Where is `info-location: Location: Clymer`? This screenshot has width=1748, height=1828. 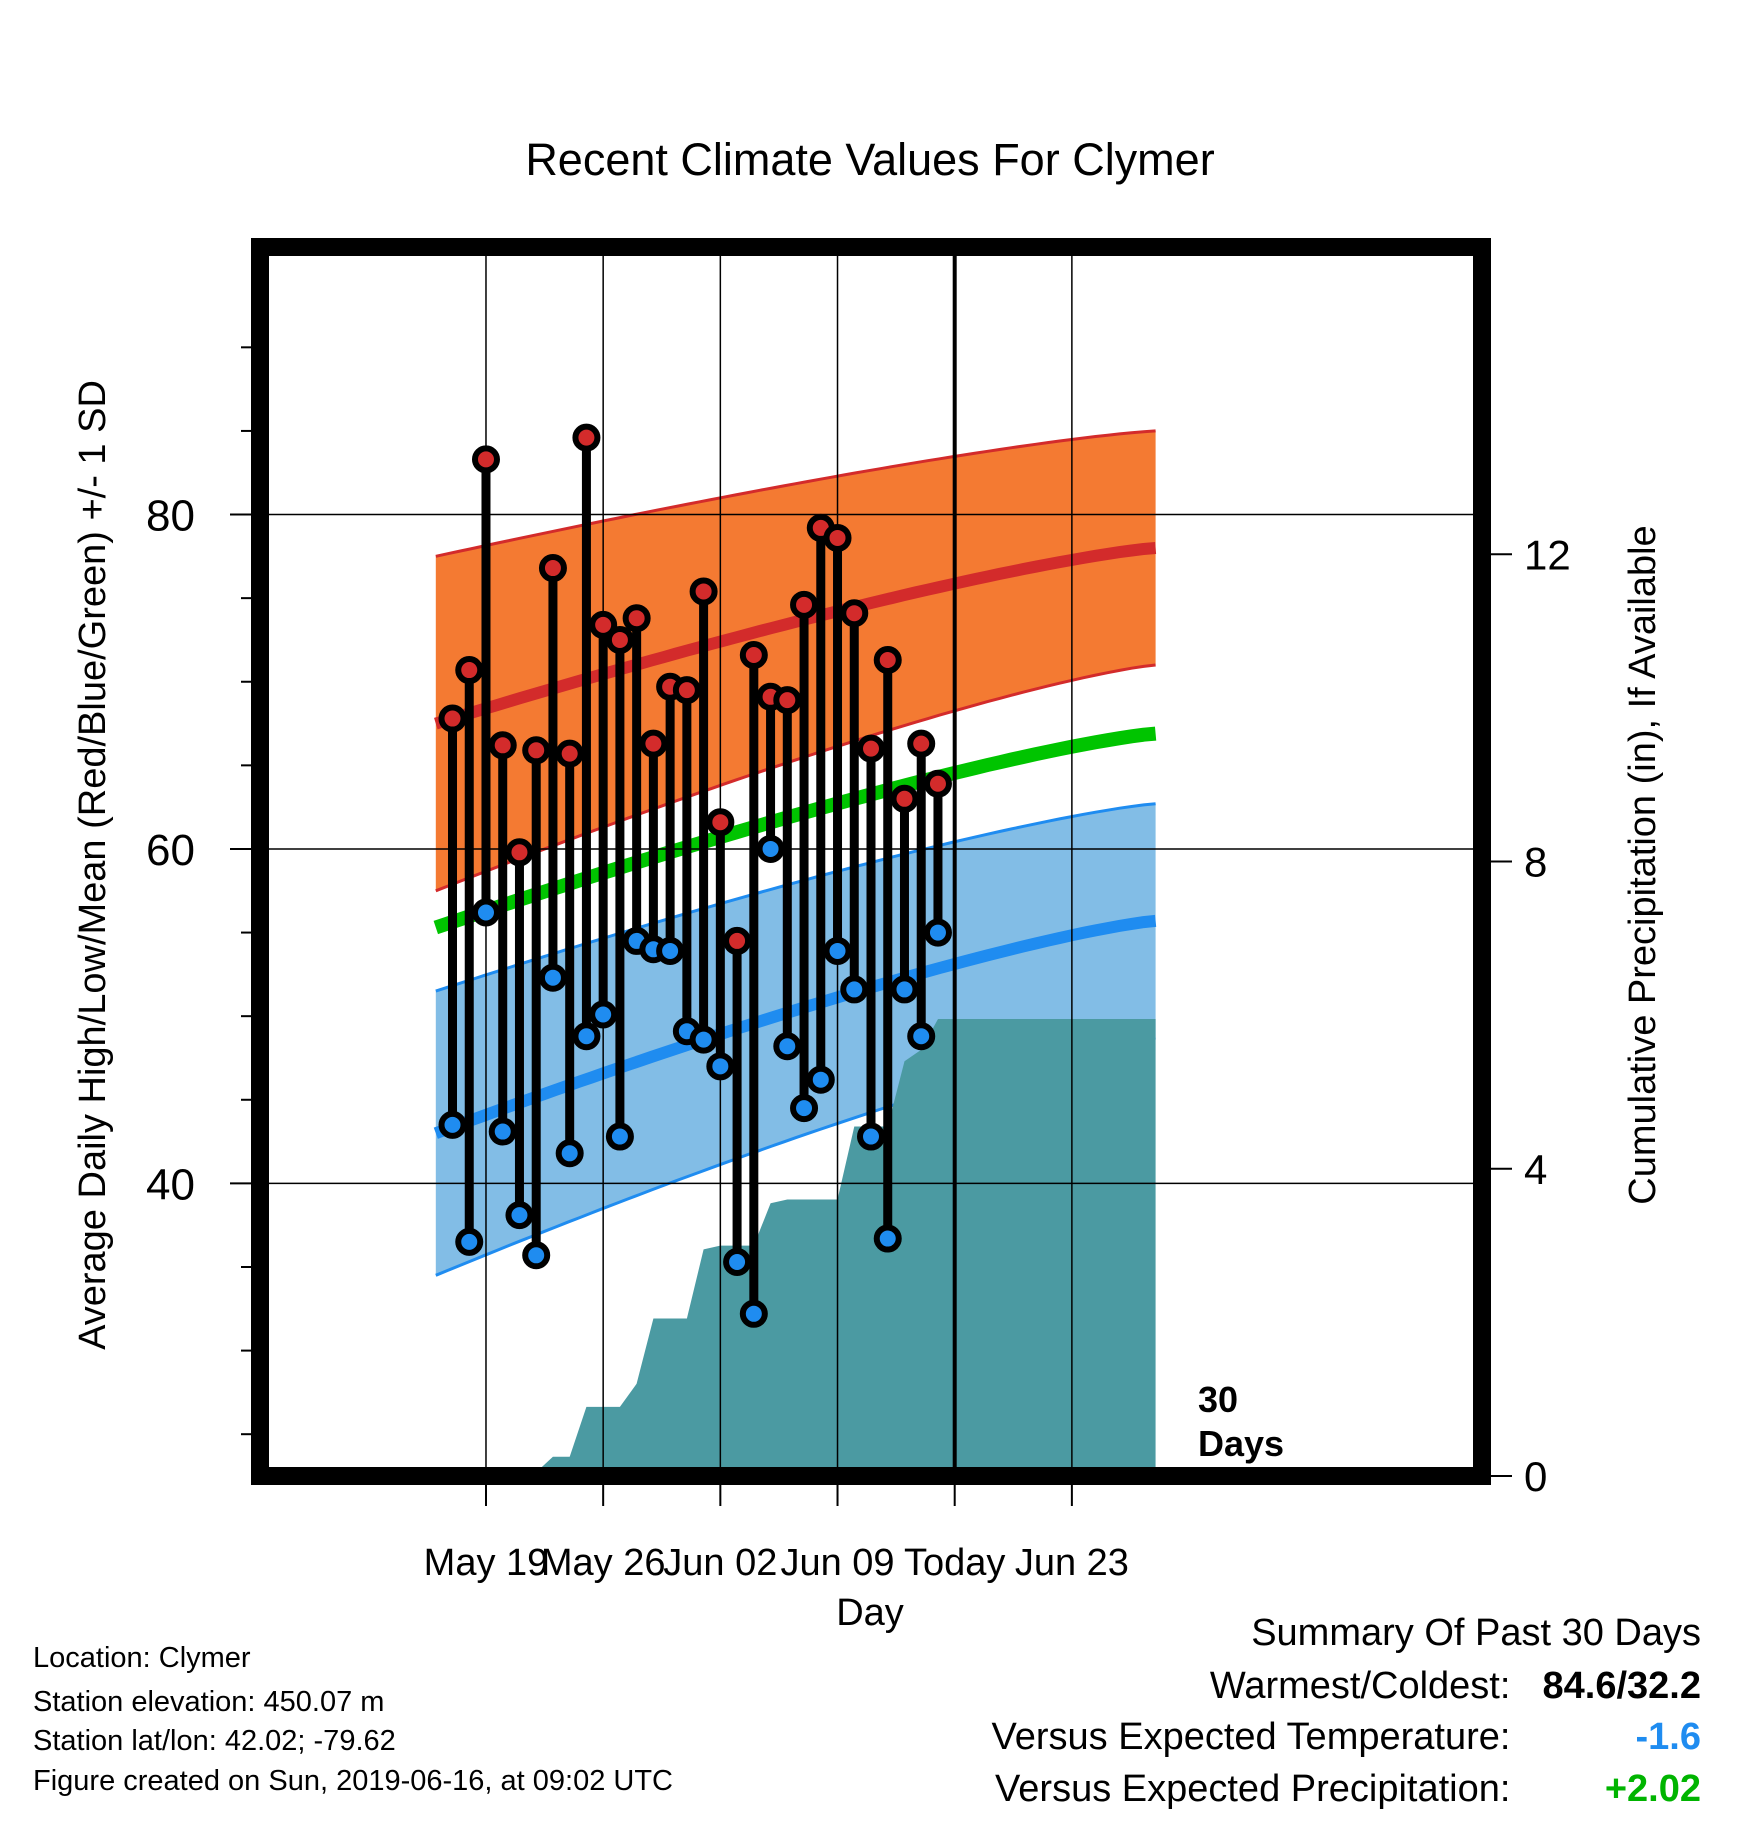
info-location: Location: Clymer is located at coordinates (142, 1658).